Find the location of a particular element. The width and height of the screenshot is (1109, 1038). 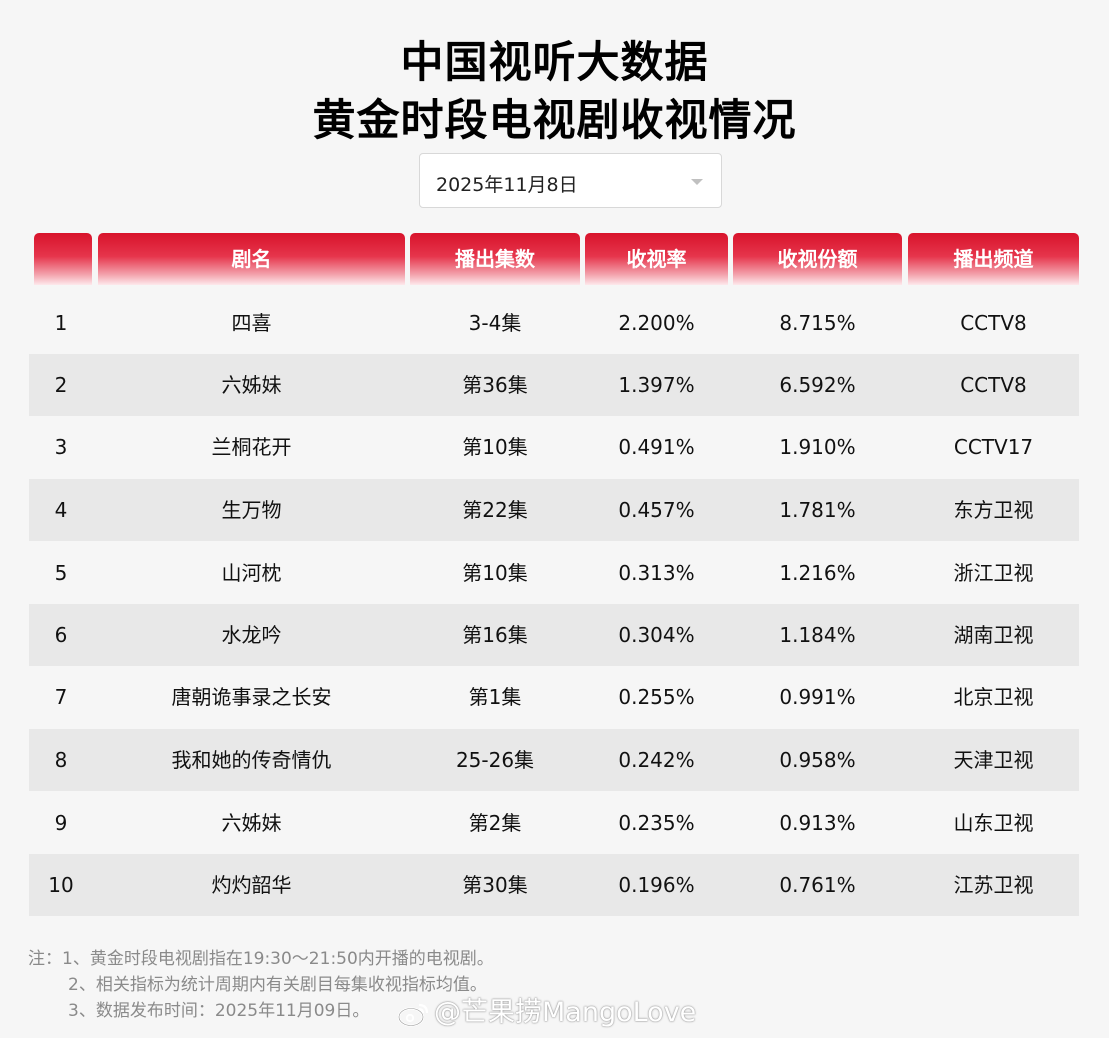

cell-episodes: 第1集 is located at coordinates (495, 697).